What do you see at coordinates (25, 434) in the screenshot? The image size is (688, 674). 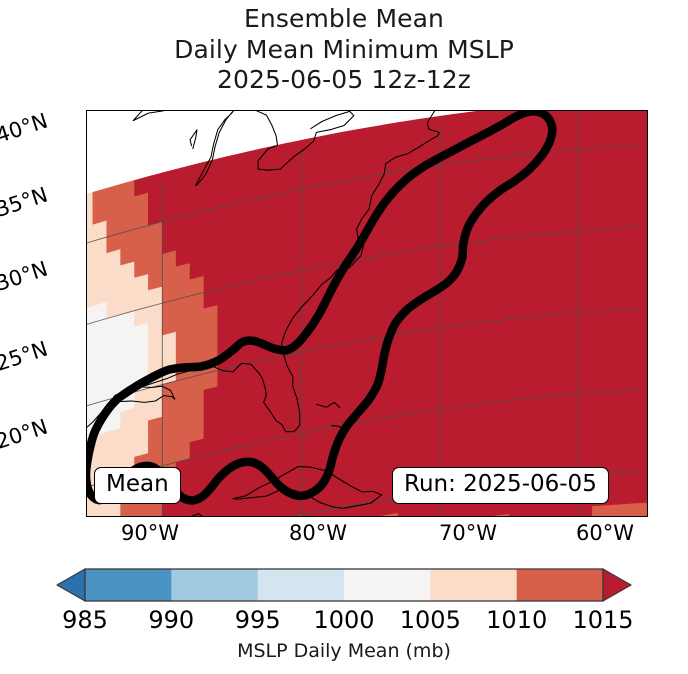 I see `lat-label-20n: 20°N` at bounding box center [25, 434].